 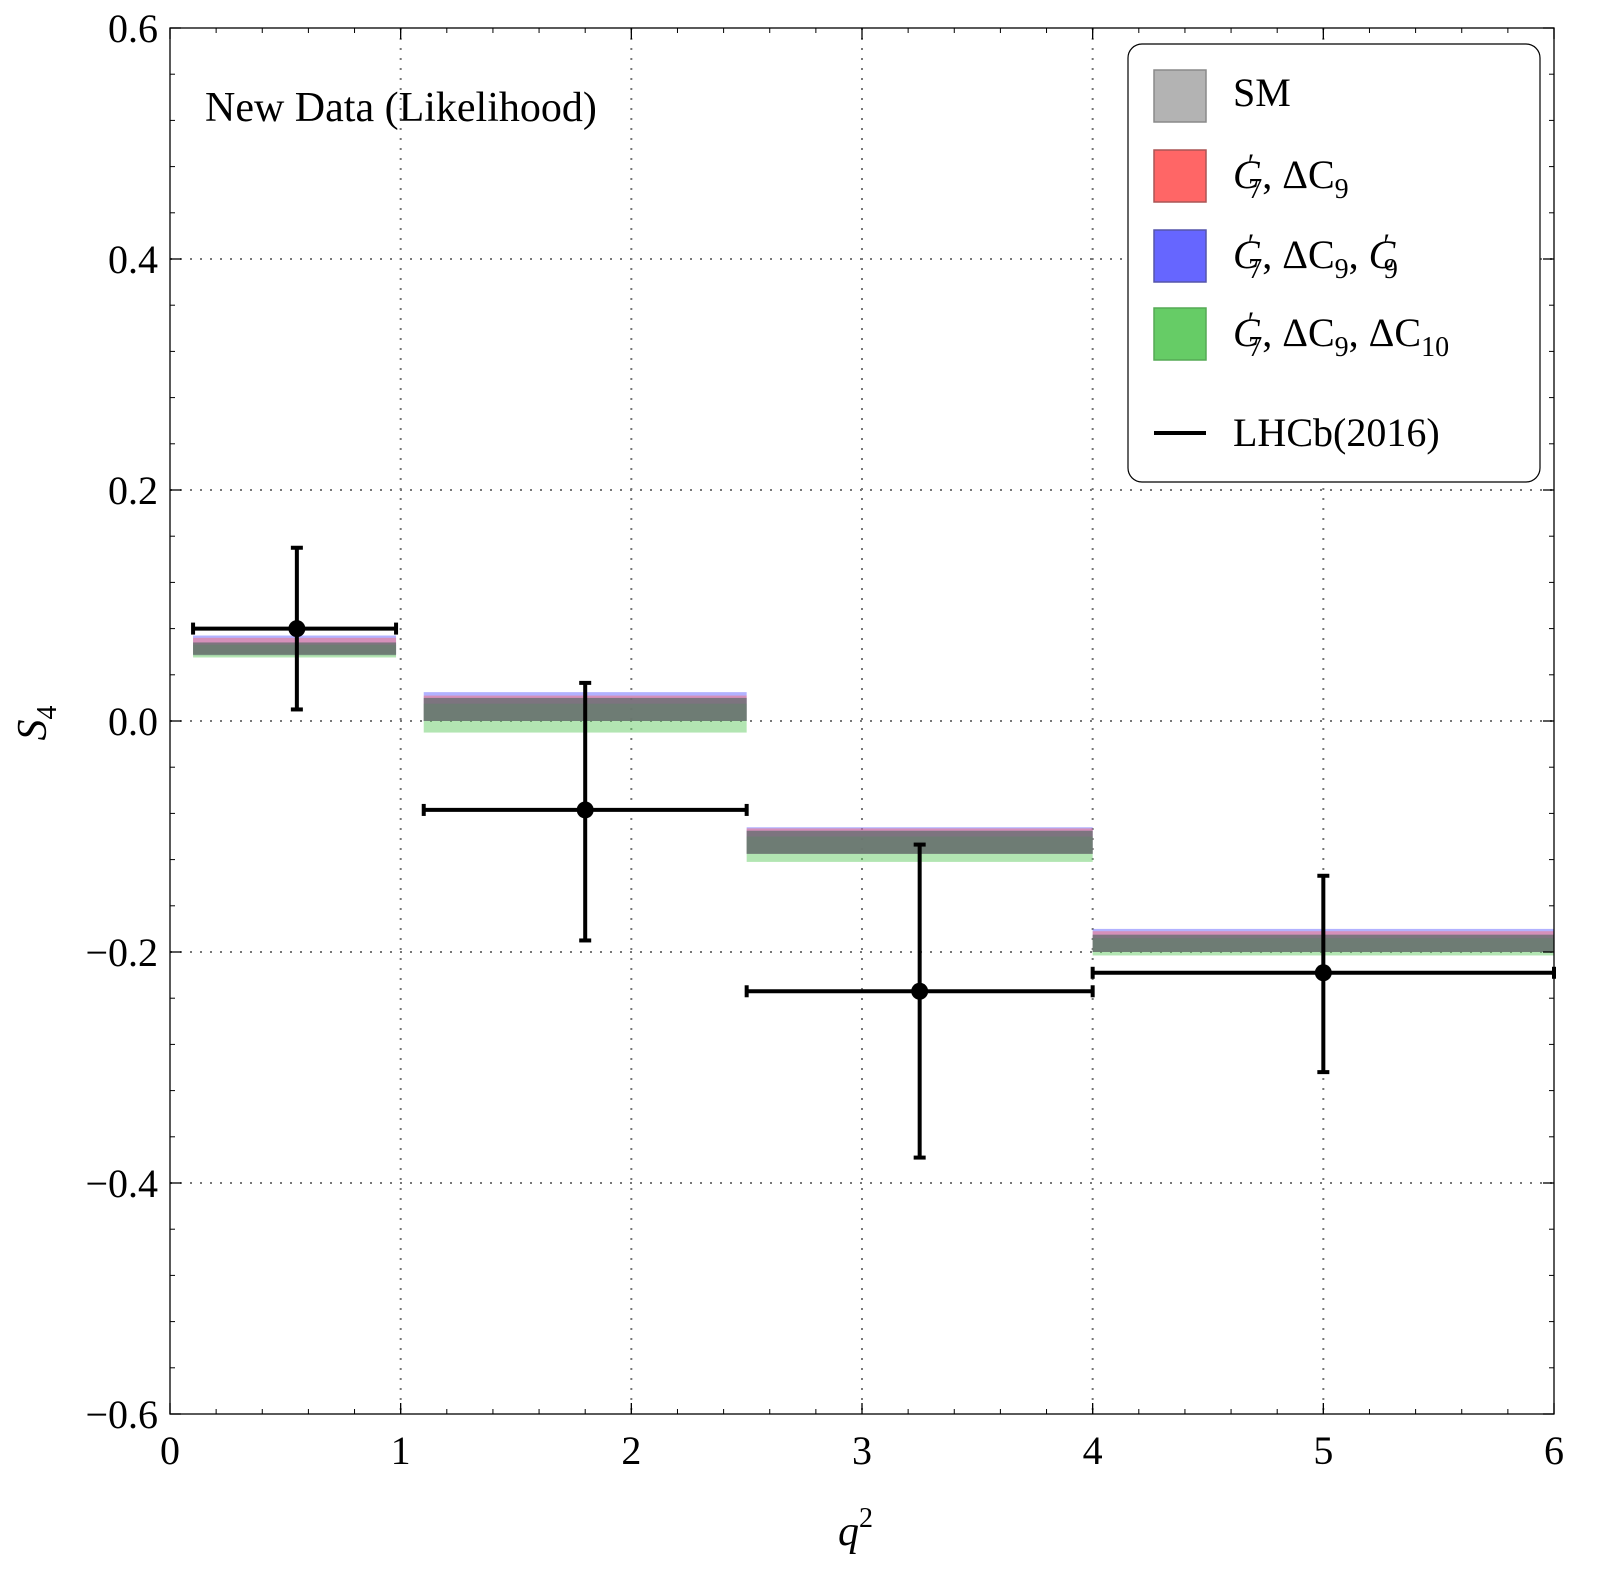 I want to click on y-tick-label: −0.6, so click(x=121, y=1414).